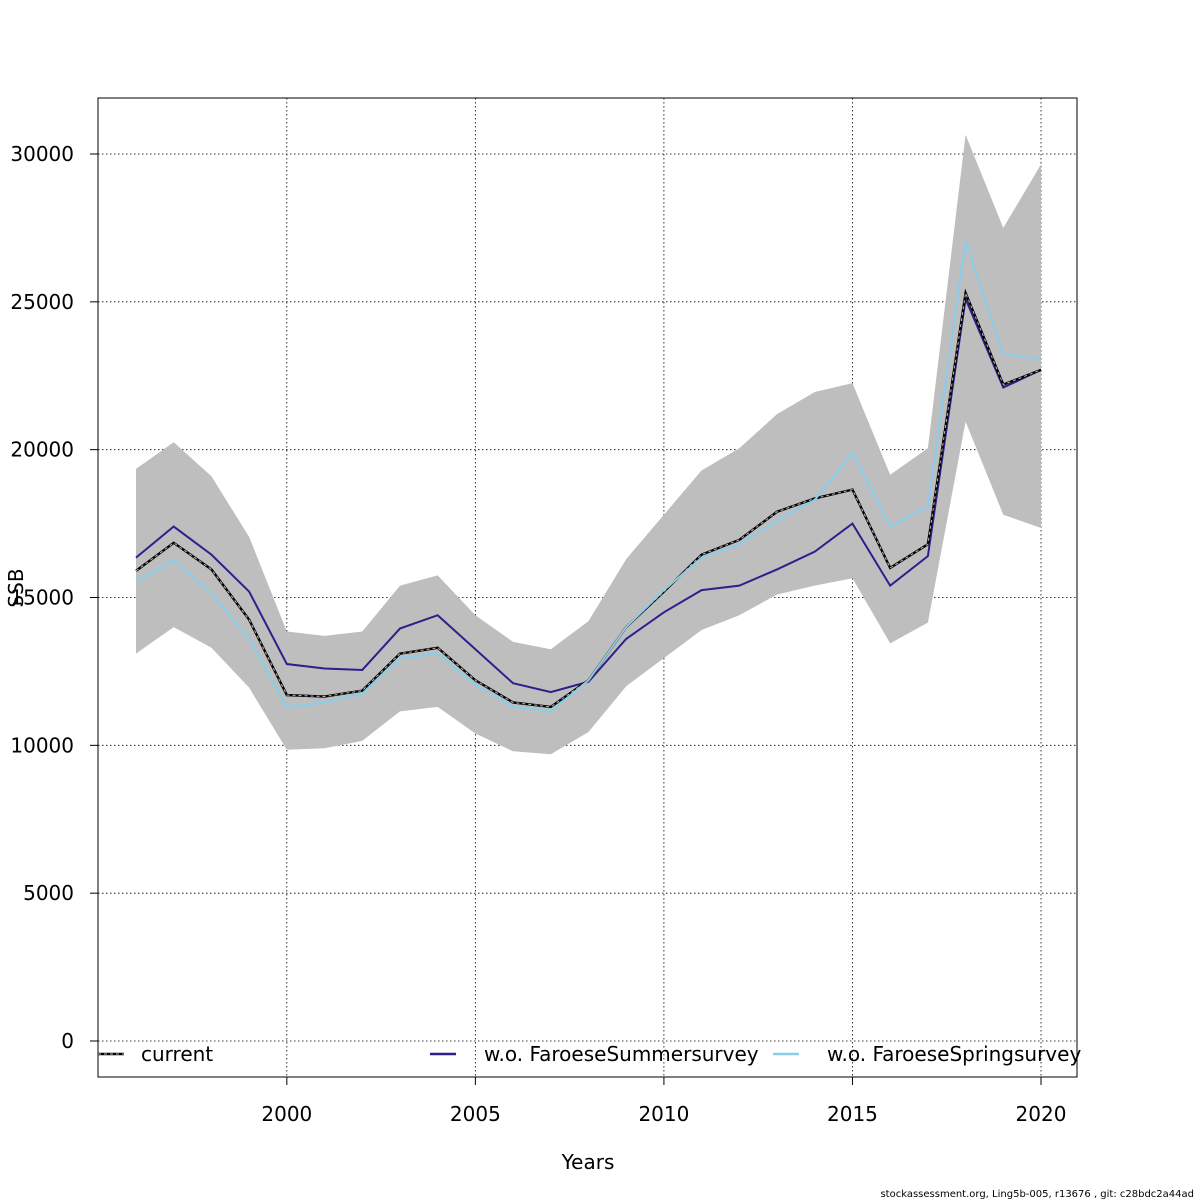 The image size is (1200, 1200). What do you see at coordinates (1041, 1114) in the screenshot?
I see `x-tick-label: 2020` at bounding box center [1041, 1114].